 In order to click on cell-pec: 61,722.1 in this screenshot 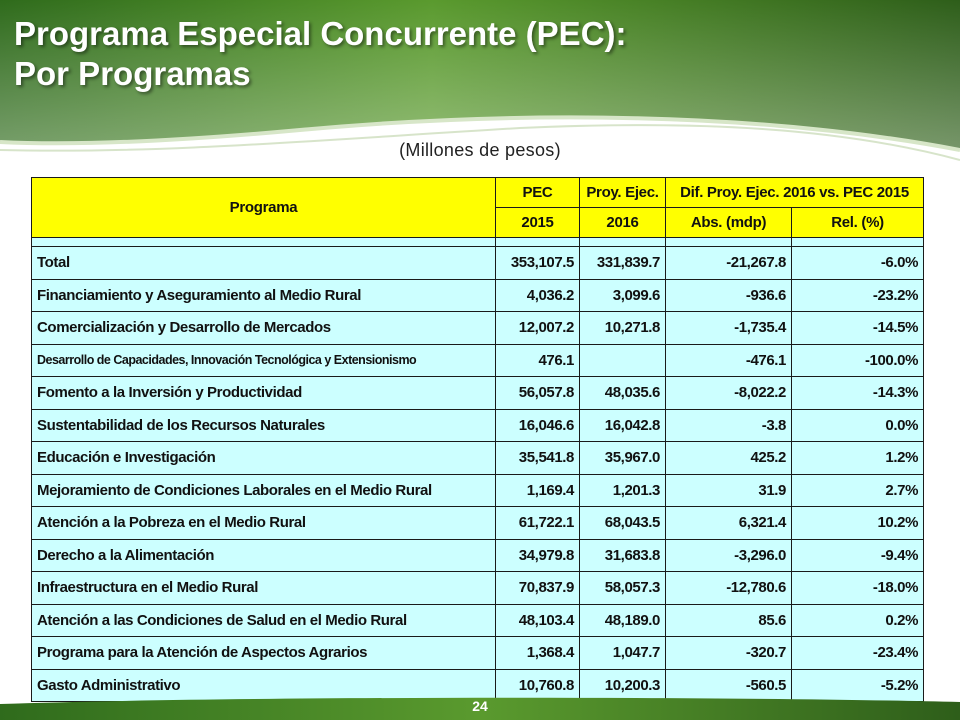, I will do `click(537, 523)`.